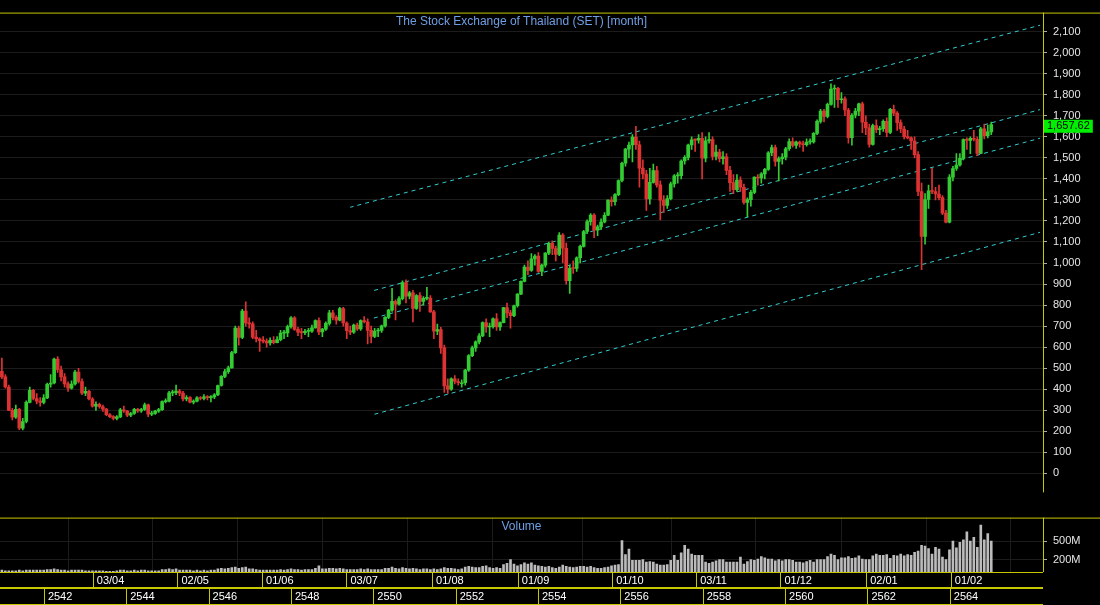 The image size is (1100, 605). What do you see at coordinates (713, 579) in the screenshot?
I see `x-tick-label: 03/11` at bounding box center [713, 579].